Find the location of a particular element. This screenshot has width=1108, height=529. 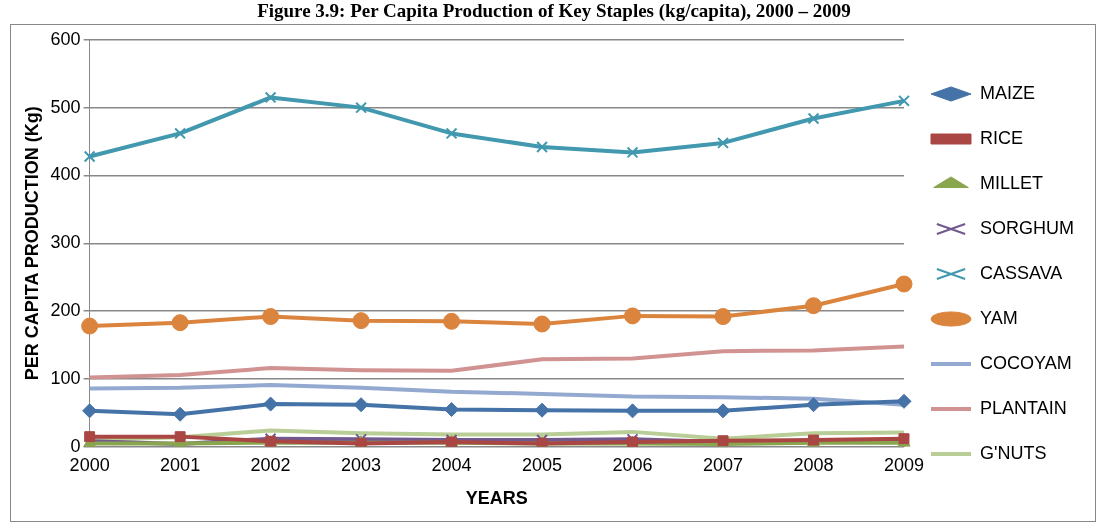

y-tick-label: 500 is located at coordinates (65, 106).